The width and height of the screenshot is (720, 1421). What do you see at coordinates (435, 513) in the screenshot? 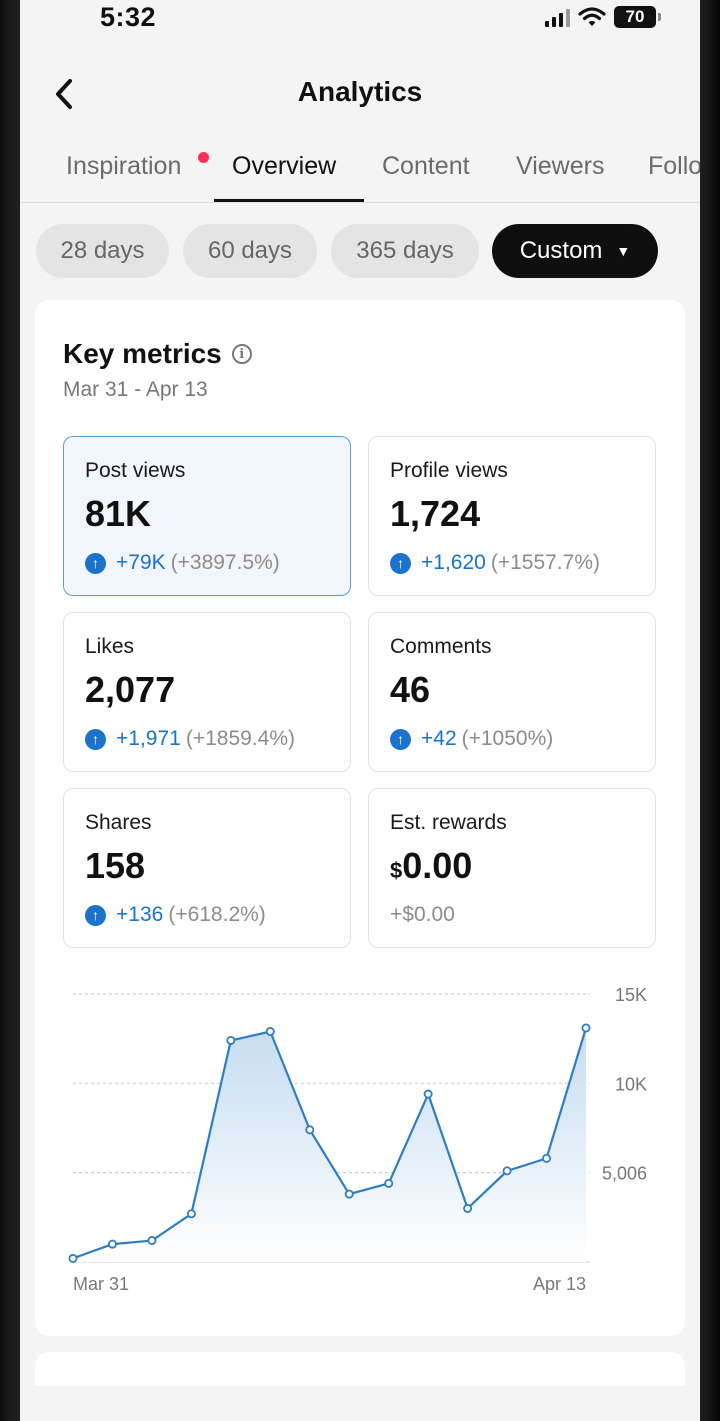
I see `metric-value: 1,724` at bounding box center [435, 513].